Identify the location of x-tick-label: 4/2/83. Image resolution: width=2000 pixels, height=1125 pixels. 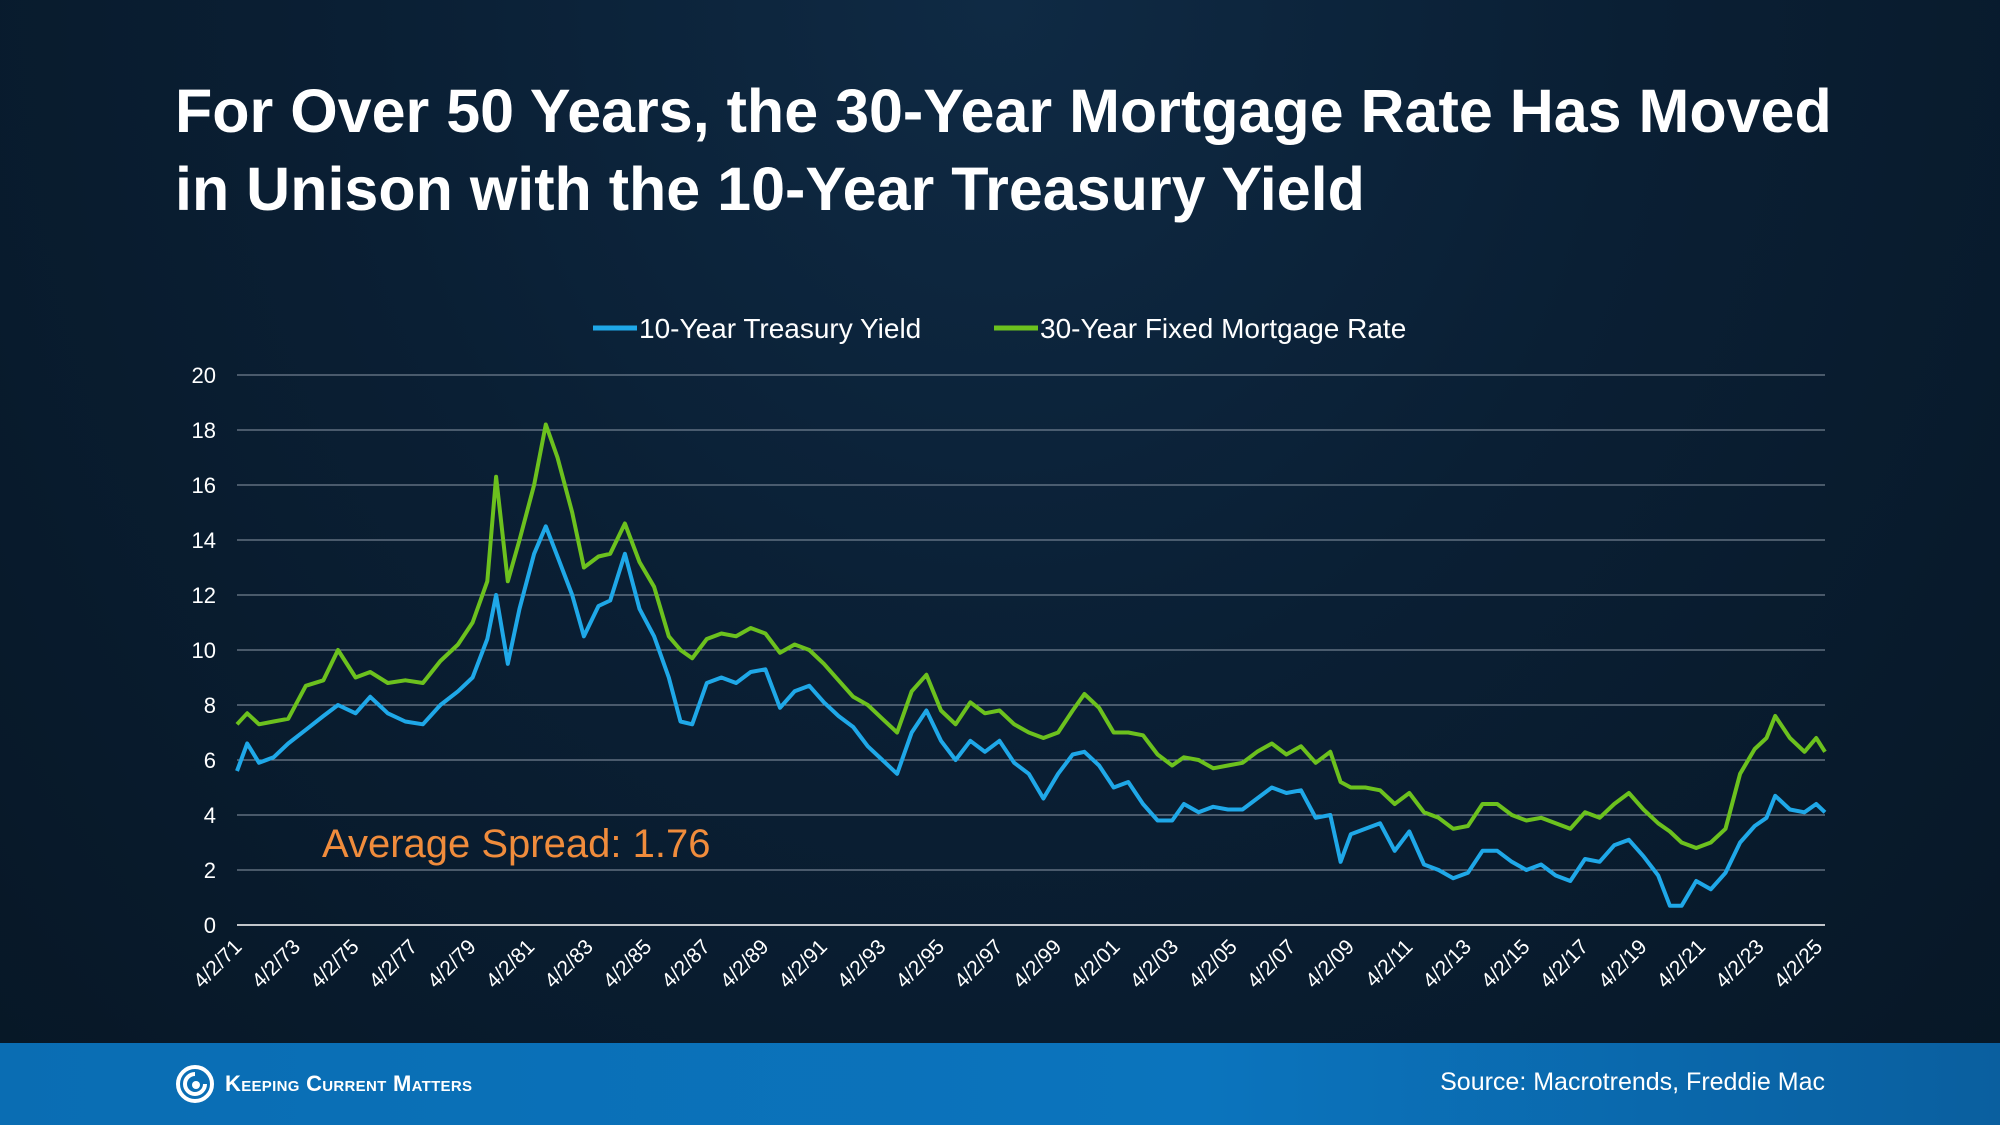
(569, 964).